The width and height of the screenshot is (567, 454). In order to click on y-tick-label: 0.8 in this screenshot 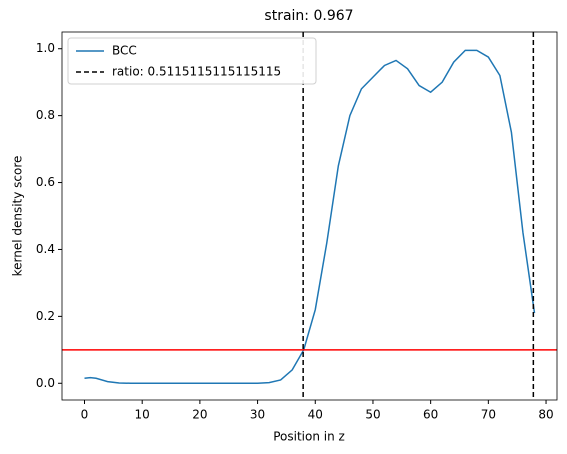, I will do `click(45, 115)`.